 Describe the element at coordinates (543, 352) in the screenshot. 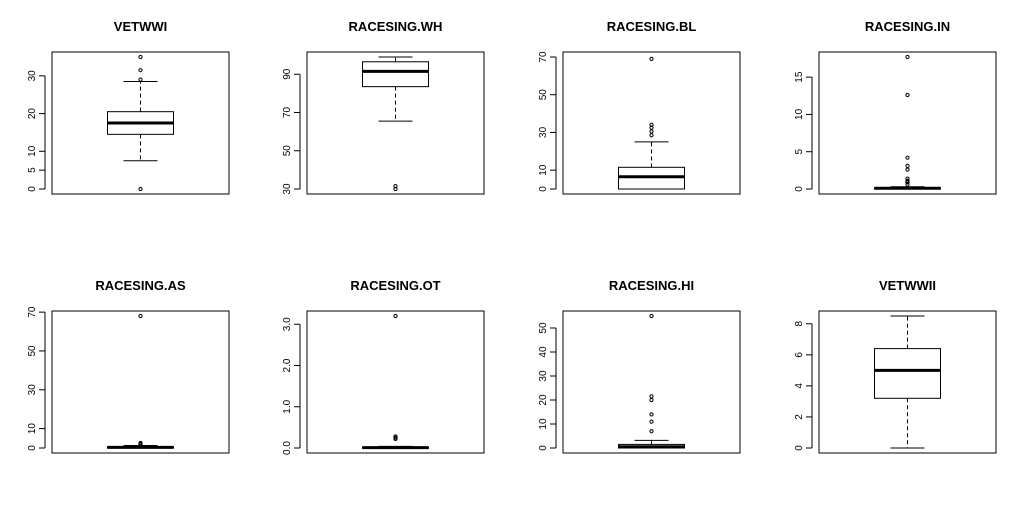

I see `y-tick-label: 40` at that location.